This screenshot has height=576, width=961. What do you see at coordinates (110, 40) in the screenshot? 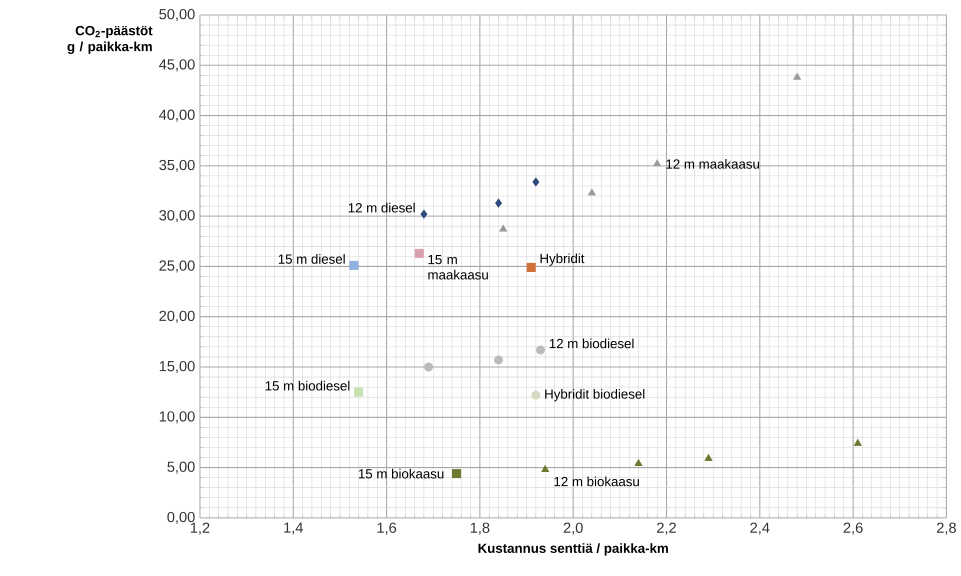
I see `y-axis-title: CO$_{2}$-päästöt g / paikka-km` at bounding box center [110, 40].